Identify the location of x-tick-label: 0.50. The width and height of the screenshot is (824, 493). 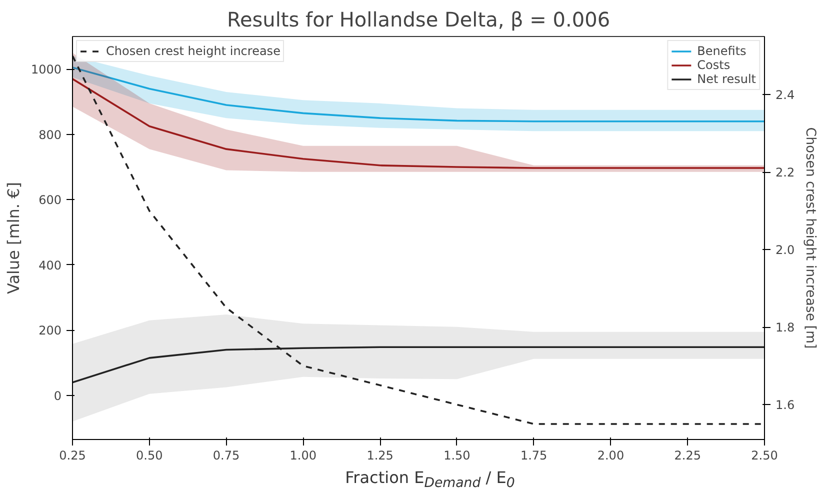
(149, 455).